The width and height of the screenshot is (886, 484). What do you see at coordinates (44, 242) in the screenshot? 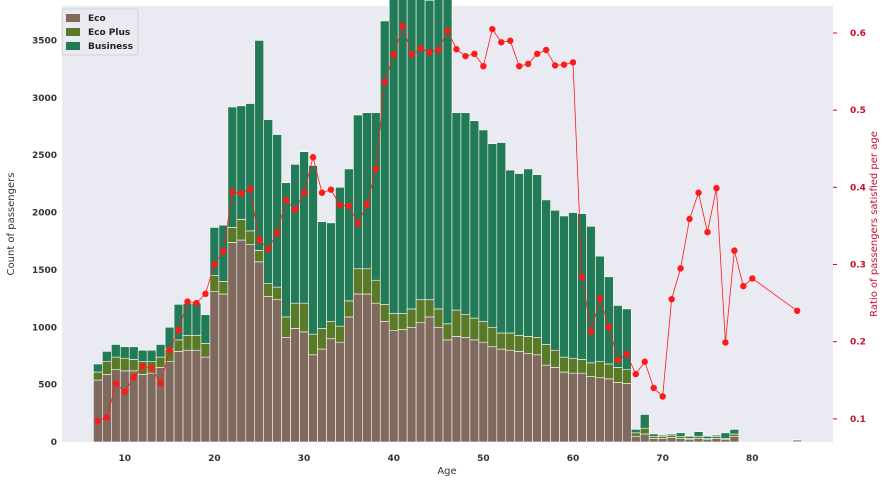
I see `y-axis-ticks: 0 500 1000 1500 2000 2500 3000 3500` at bounding box center [44, 242].